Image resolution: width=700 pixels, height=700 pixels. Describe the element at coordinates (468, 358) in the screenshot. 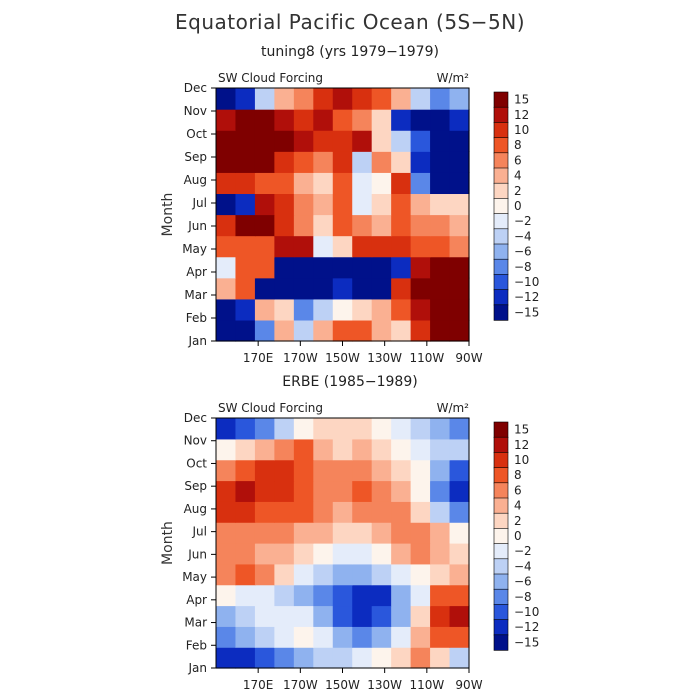

I see `x-tick-label: 90W` at that location.